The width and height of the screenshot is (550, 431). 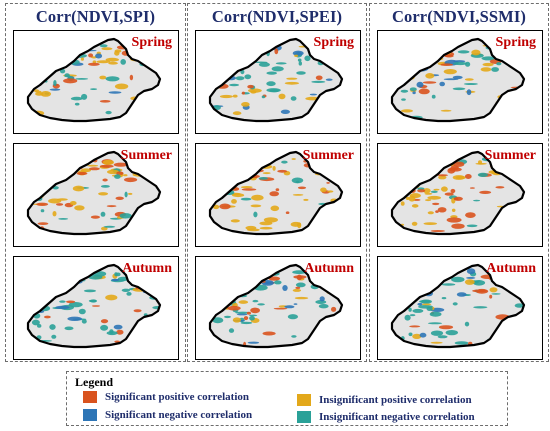 I want to click on legend-item-significant-positive: Significant positive correlation, so click(x=166, y=397).